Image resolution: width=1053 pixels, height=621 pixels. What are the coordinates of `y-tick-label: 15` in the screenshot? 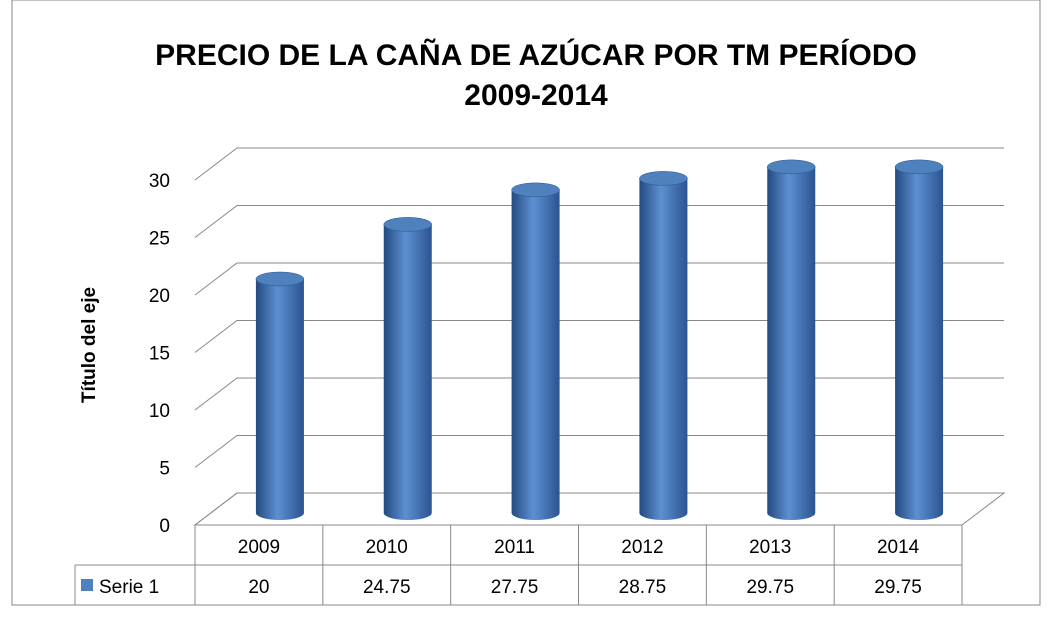 It's located at (159, 354).